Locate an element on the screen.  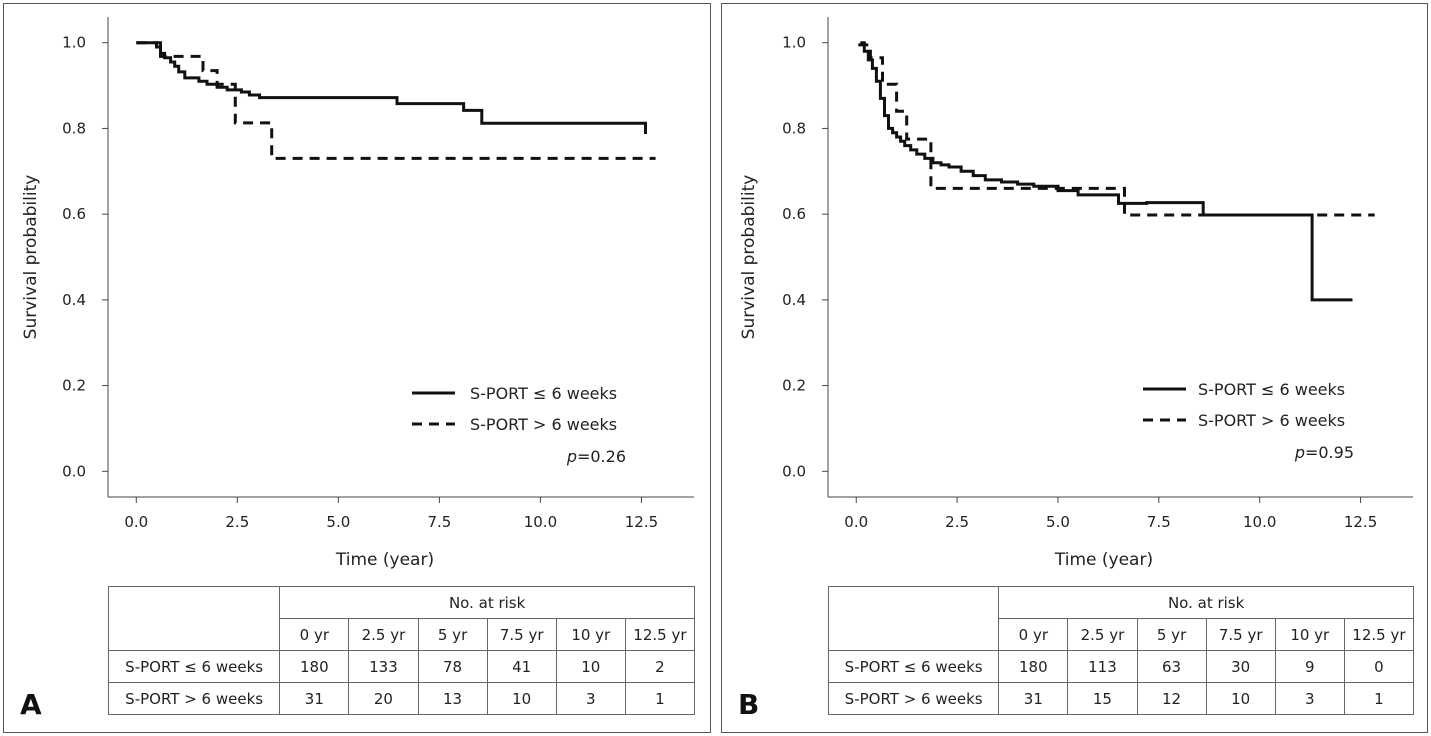
p-value-label: p=0.26 is located at coordinates (596, 456).